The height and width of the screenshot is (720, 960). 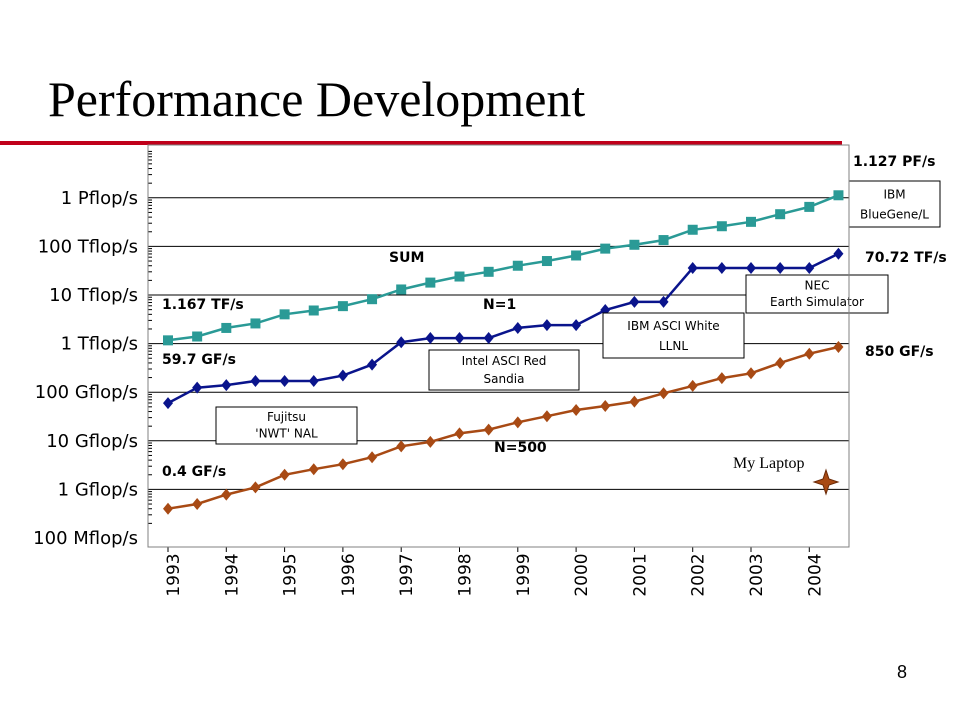 I want to click on laptop-annotation: My Laptop, so click(x=786, y=475).